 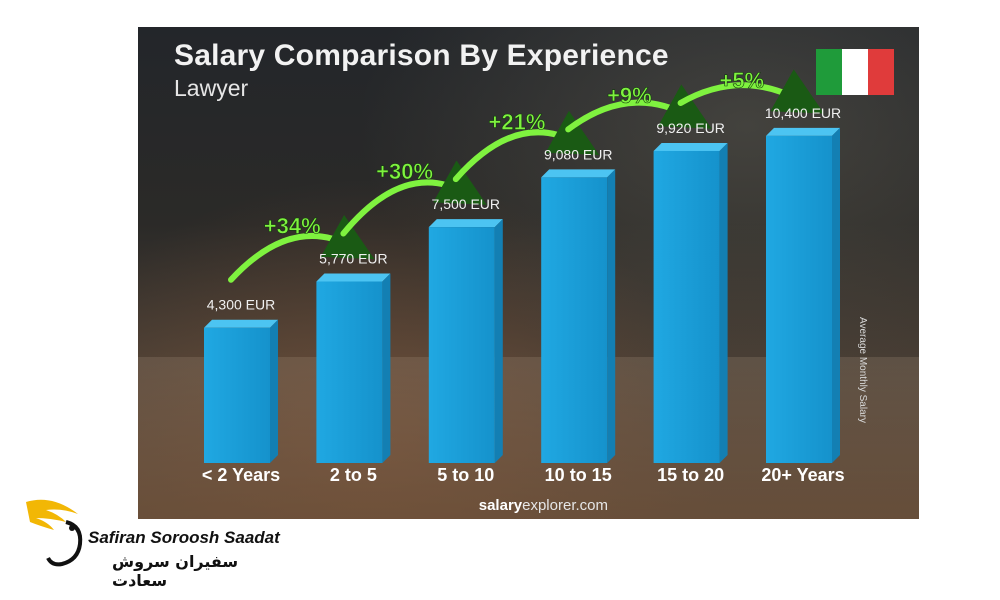 What do you see at coordinates (175, 571) in the screenshot?
I see `logo-name-persian: سفیران سروش سعادت` at bounding box center [175, 571].